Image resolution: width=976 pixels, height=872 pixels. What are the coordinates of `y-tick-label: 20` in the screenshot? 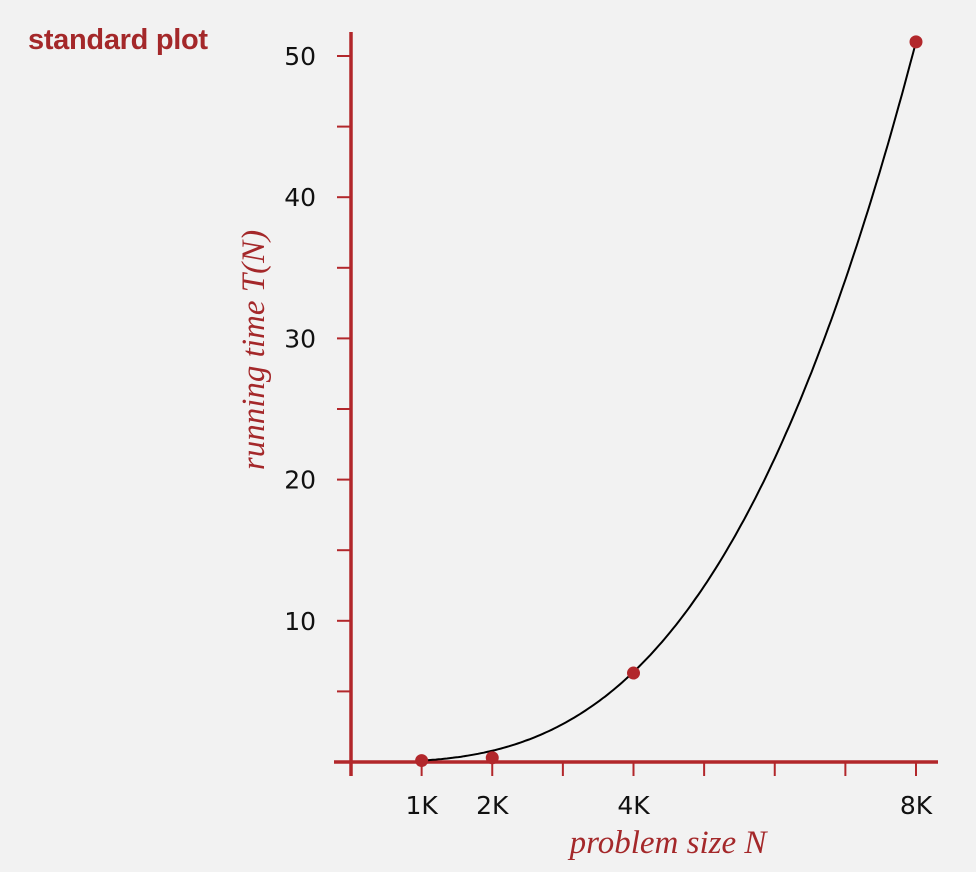 It's located at (300, 480).